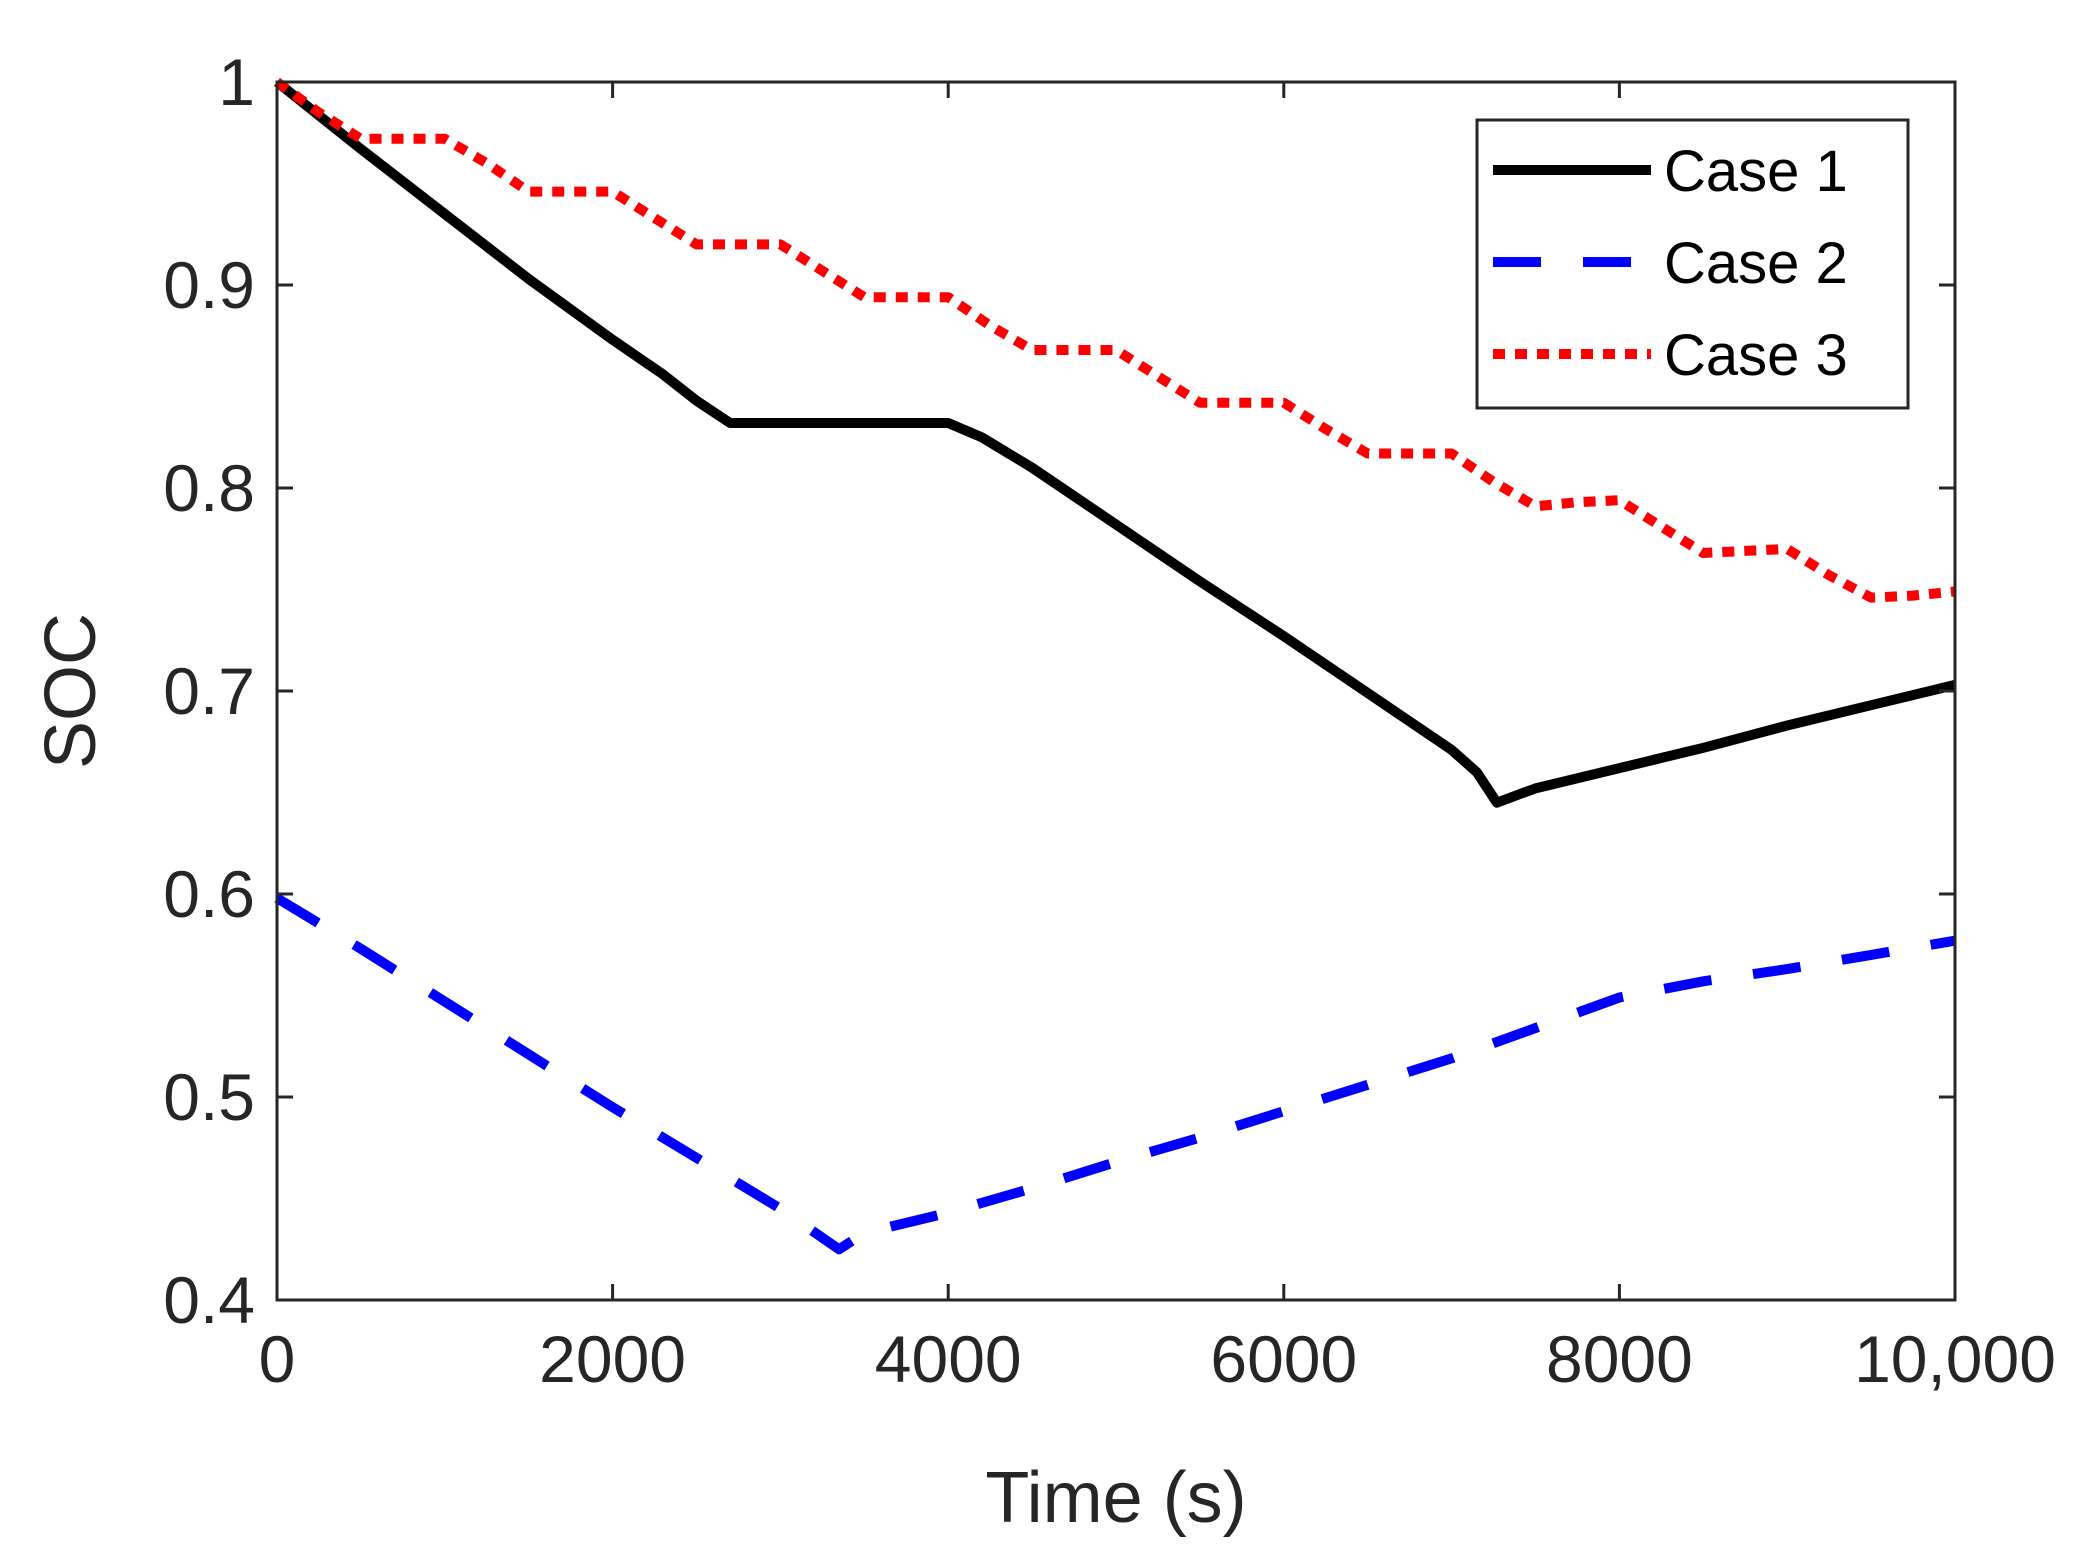 This screenshot has width=2097, height=1565. Describe the element at coordinates (1955, 1359) in the screenshot. I see `x-tick-label: 10,000` at that location.